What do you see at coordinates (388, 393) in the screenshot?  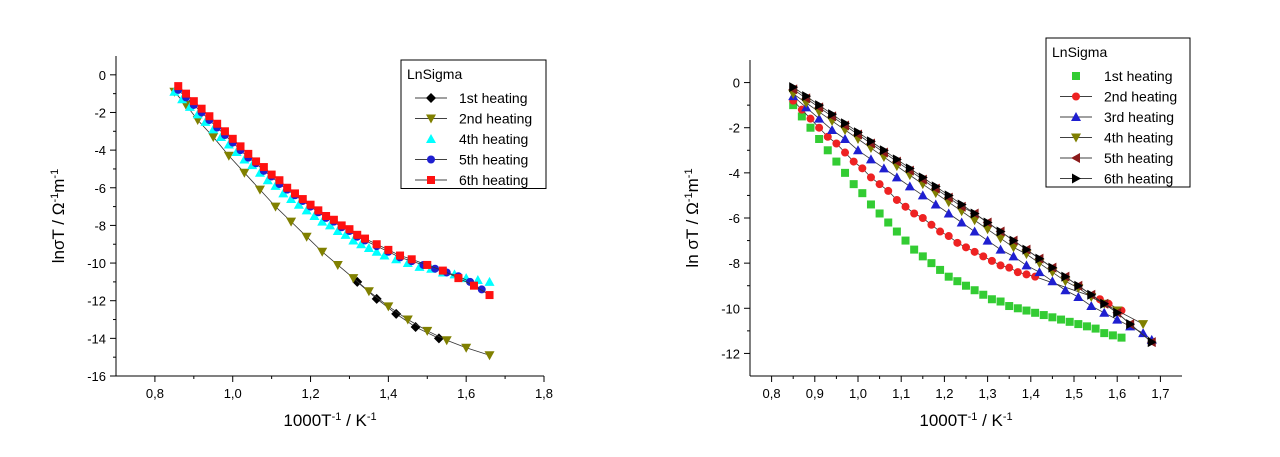 I see `x-tick-label: 1,4` at bounding box center [388, 393].